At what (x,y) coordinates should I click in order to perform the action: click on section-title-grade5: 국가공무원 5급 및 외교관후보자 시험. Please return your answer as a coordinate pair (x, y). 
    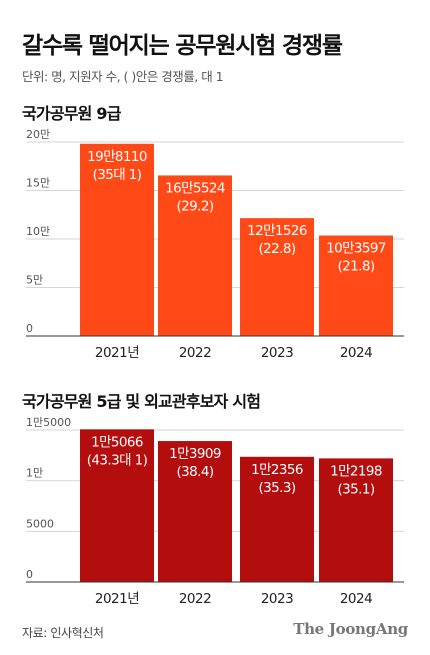
    Looking at the image, I should click on (141, 401).